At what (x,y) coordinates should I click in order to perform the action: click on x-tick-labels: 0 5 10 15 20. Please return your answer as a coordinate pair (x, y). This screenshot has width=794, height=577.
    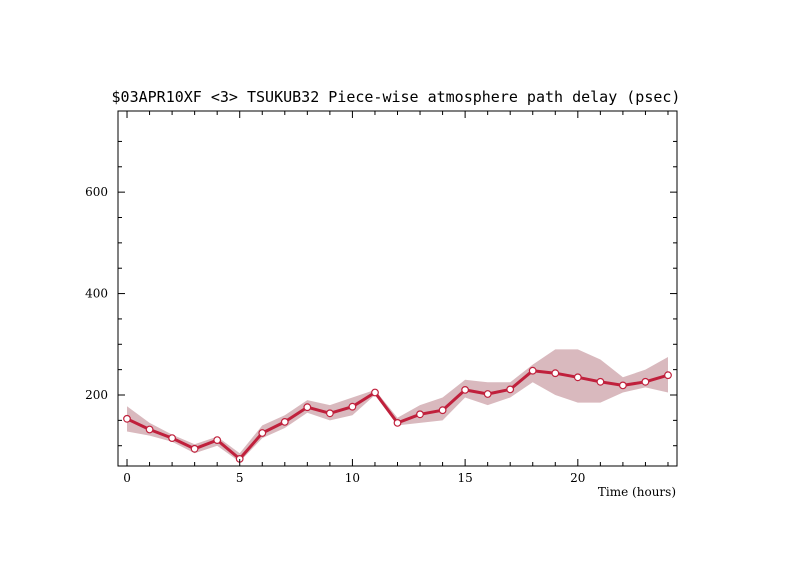
    Looking at the image, I should click on (354, 478).